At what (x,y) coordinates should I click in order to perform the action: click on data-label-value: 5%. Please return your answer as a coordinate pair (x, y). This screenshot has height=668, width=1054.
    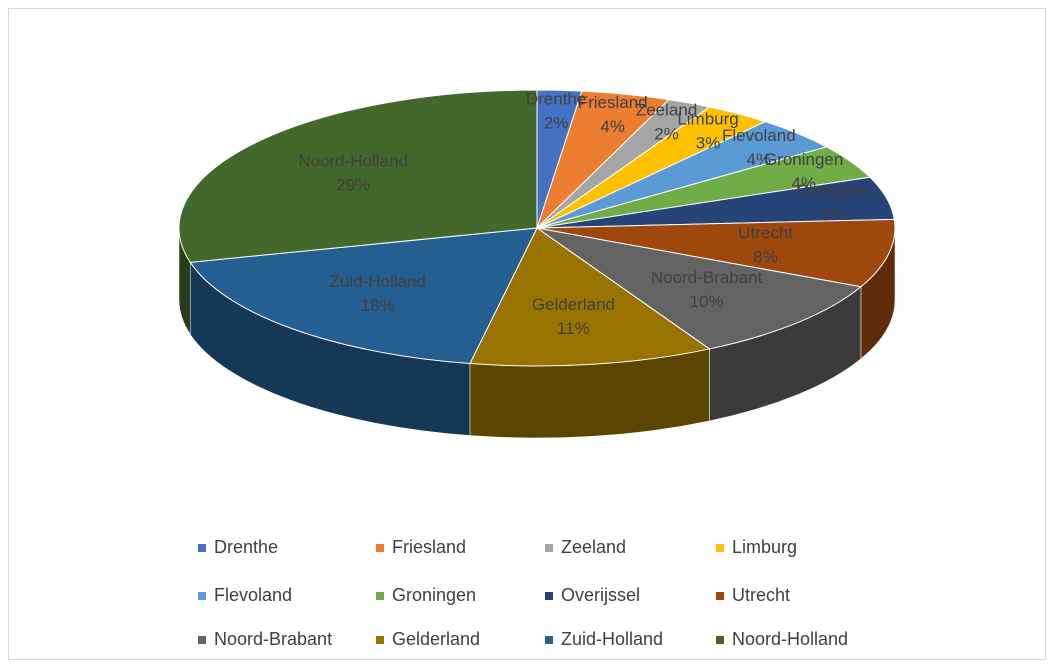
    Looking at the image, I should click on (834, 214).